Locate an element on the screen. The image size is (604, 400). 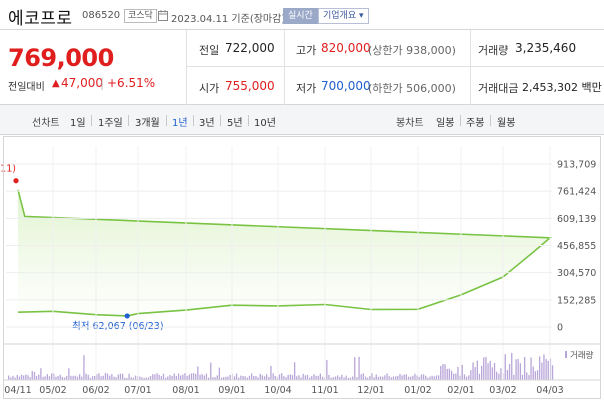
x-tick-label: 01/02 is located at coordinates (417, 390).